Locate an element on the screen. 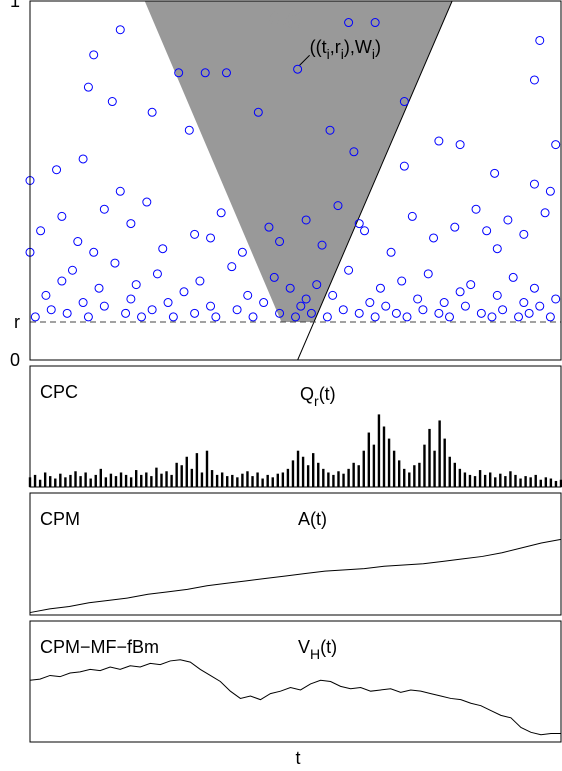  series-label-part: Q is located at coordinates (307, 394).